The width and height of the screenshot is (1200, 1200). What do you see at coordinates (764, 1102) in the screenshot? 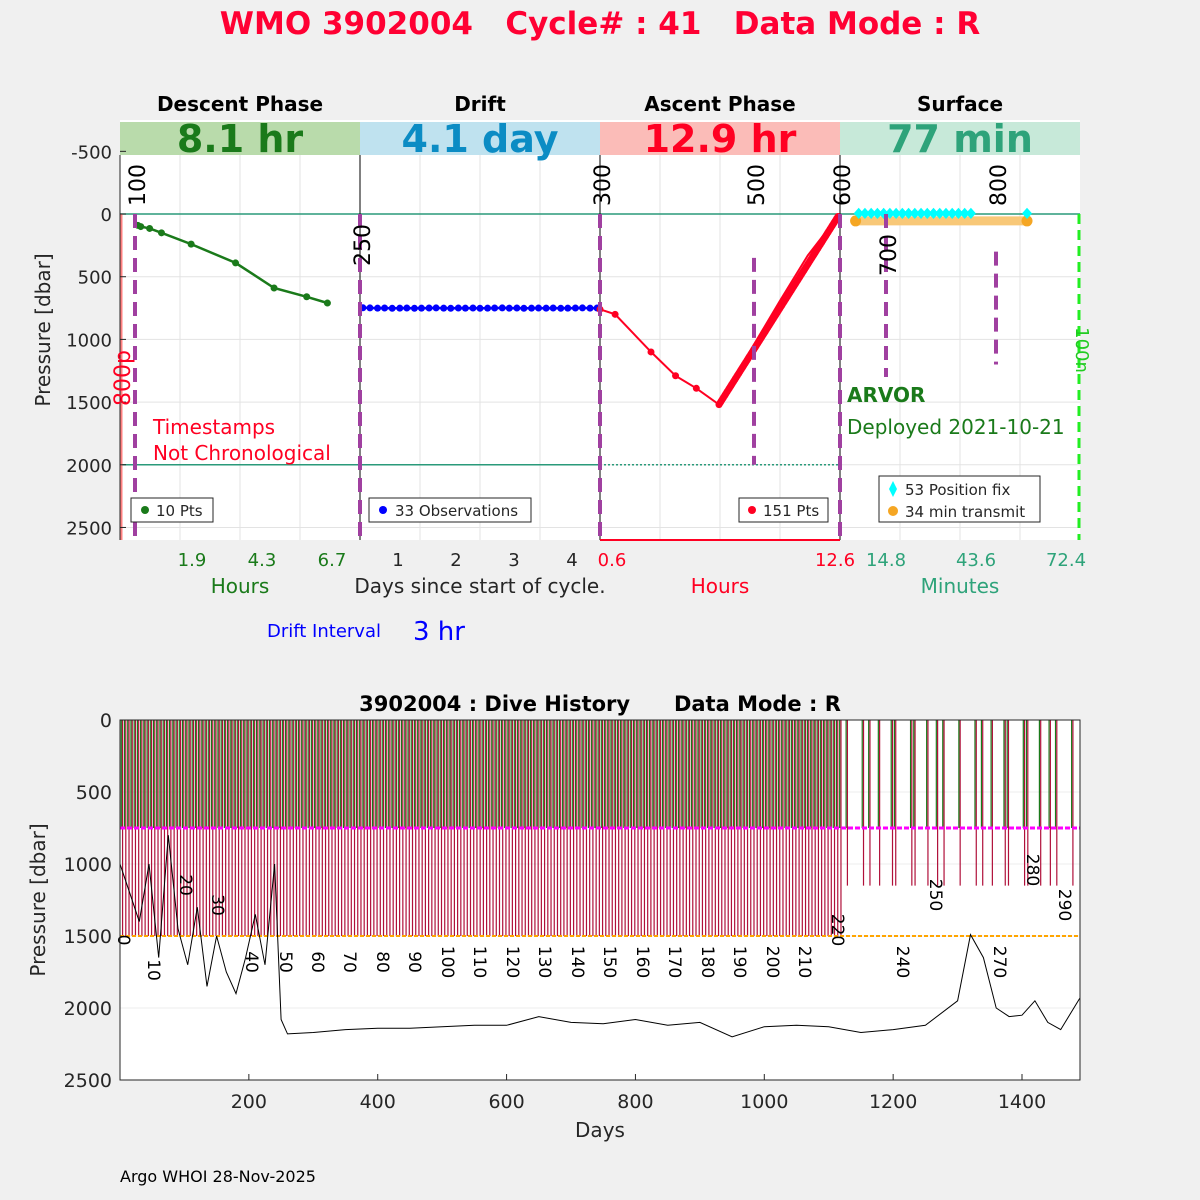
I see `bottom-x-tick-label: 1000` at bounding box center [764, 1102].